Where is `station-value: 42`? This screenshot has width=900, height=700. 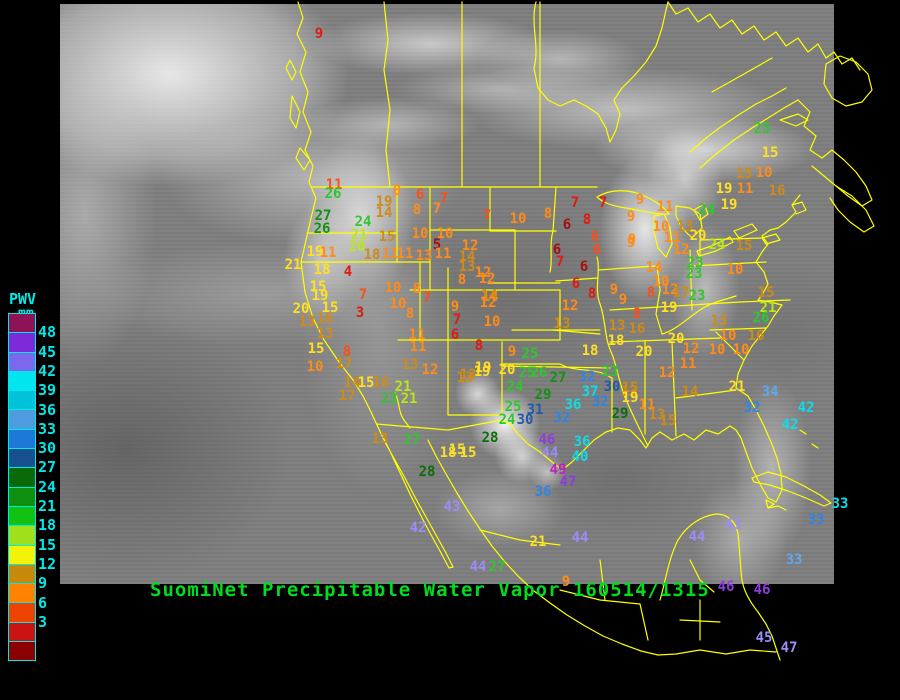 station-value: 42 is located at coordinates (806, 408).